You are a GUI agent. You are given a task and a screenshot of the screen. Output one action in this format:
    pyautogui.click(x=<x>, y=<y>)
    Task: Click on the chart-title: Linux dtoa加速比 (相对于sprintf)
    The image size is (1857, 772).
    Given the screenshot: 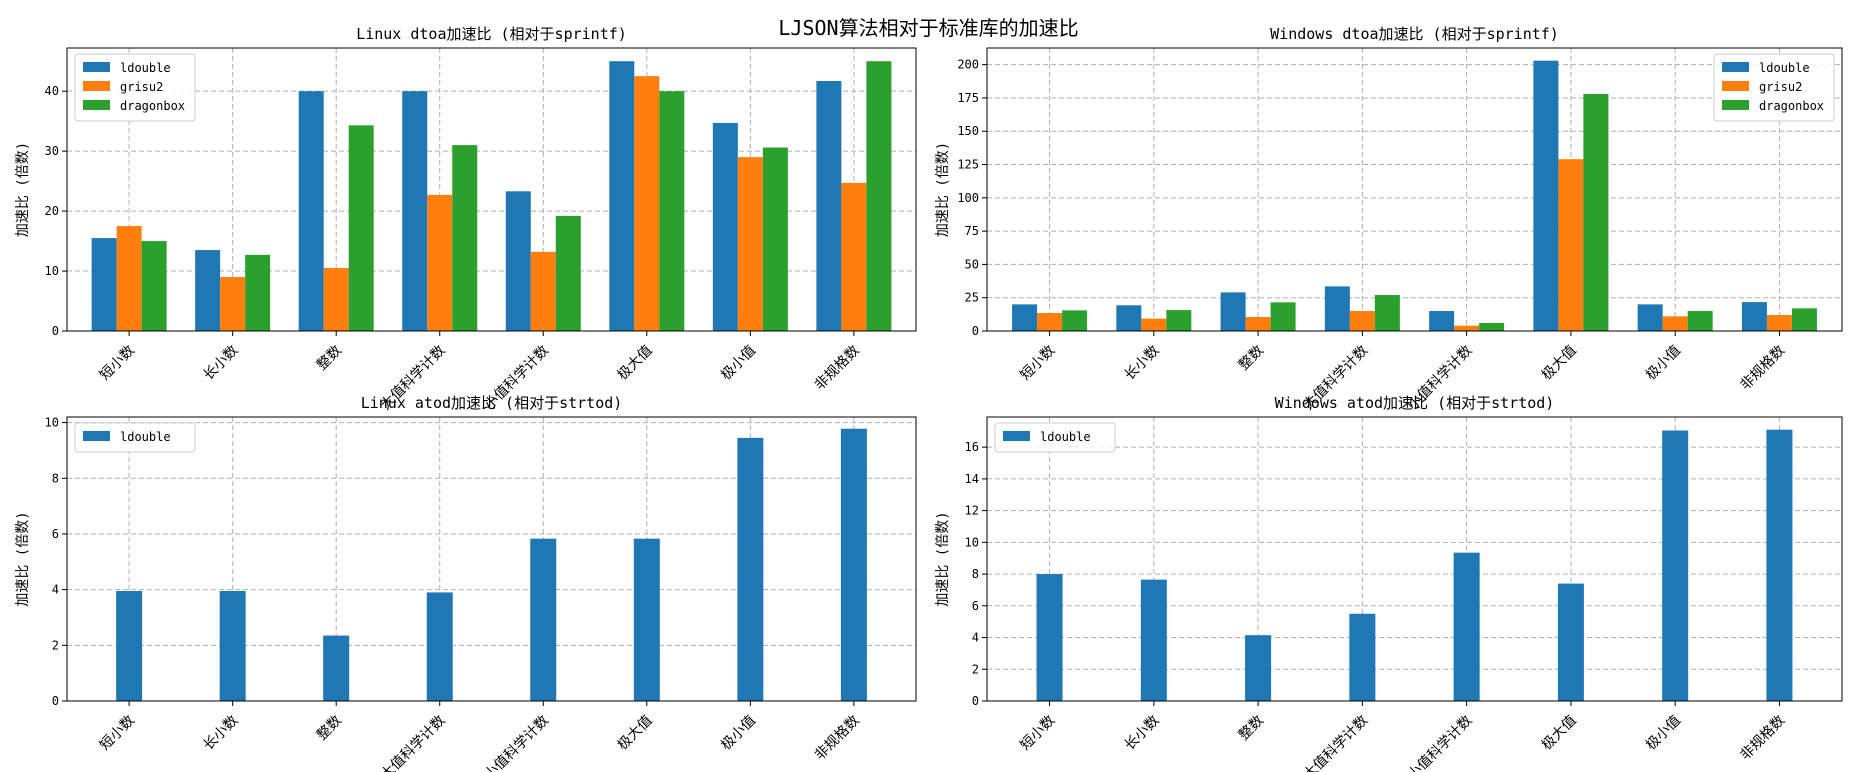 What is the action you would take?
    pyautogui.click(x=491, y=34)
    